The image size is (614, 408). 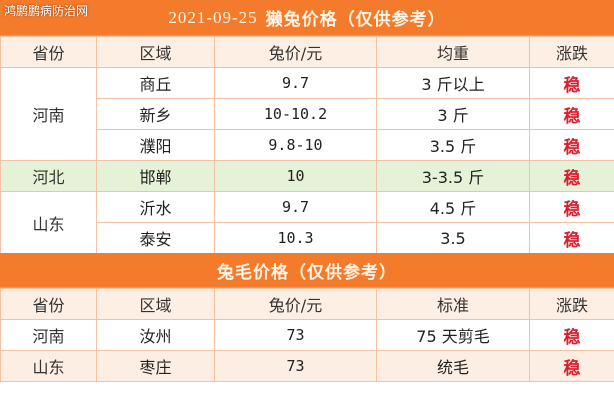 I want to click on table-row: 河北 邯郸 10 3-3.5 斤 稳, so click(x=307, y=176).